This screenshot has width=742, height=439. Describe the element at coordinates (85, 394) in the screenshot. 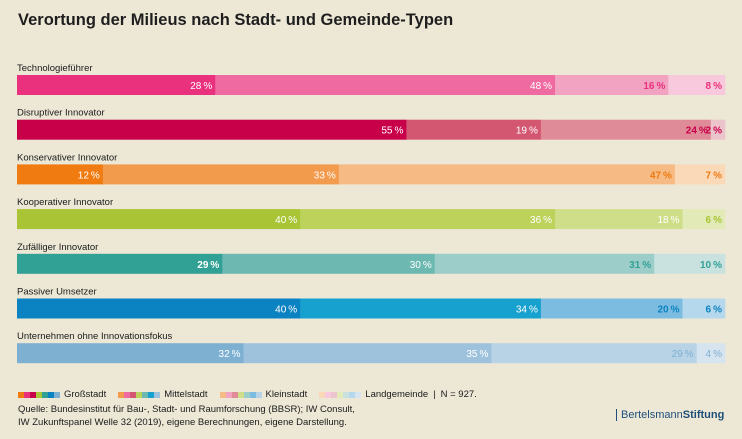

I see `legend-label: Großstadt` at that location.